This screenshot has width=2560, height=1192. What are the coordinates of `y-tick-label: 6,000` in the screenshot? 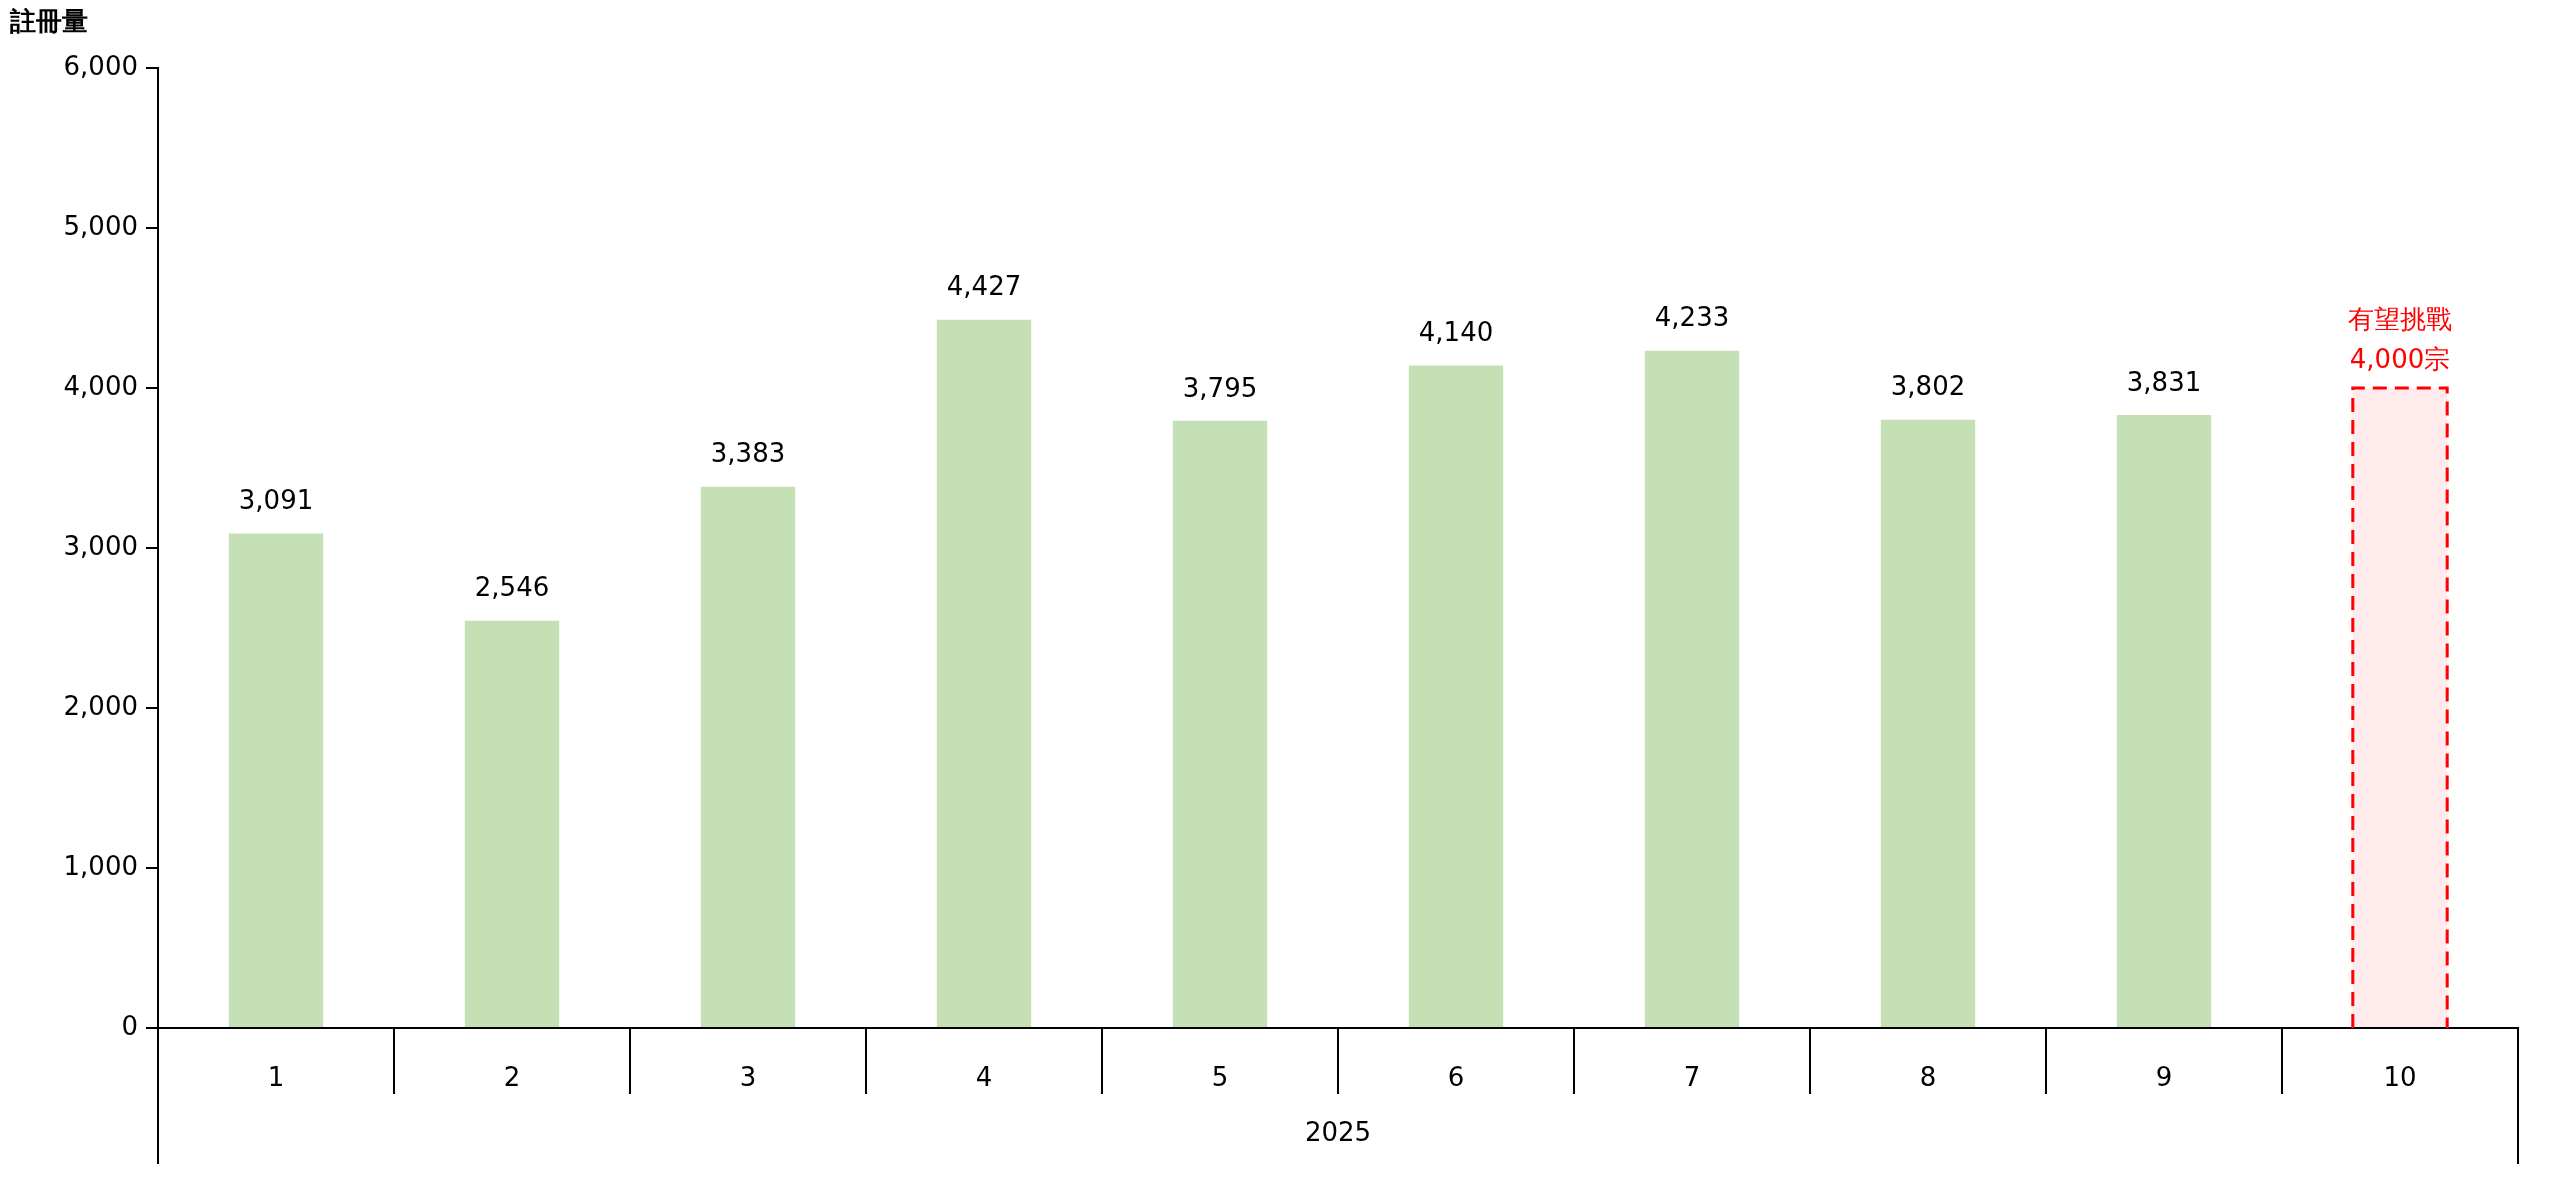 It's located at (100, 65).